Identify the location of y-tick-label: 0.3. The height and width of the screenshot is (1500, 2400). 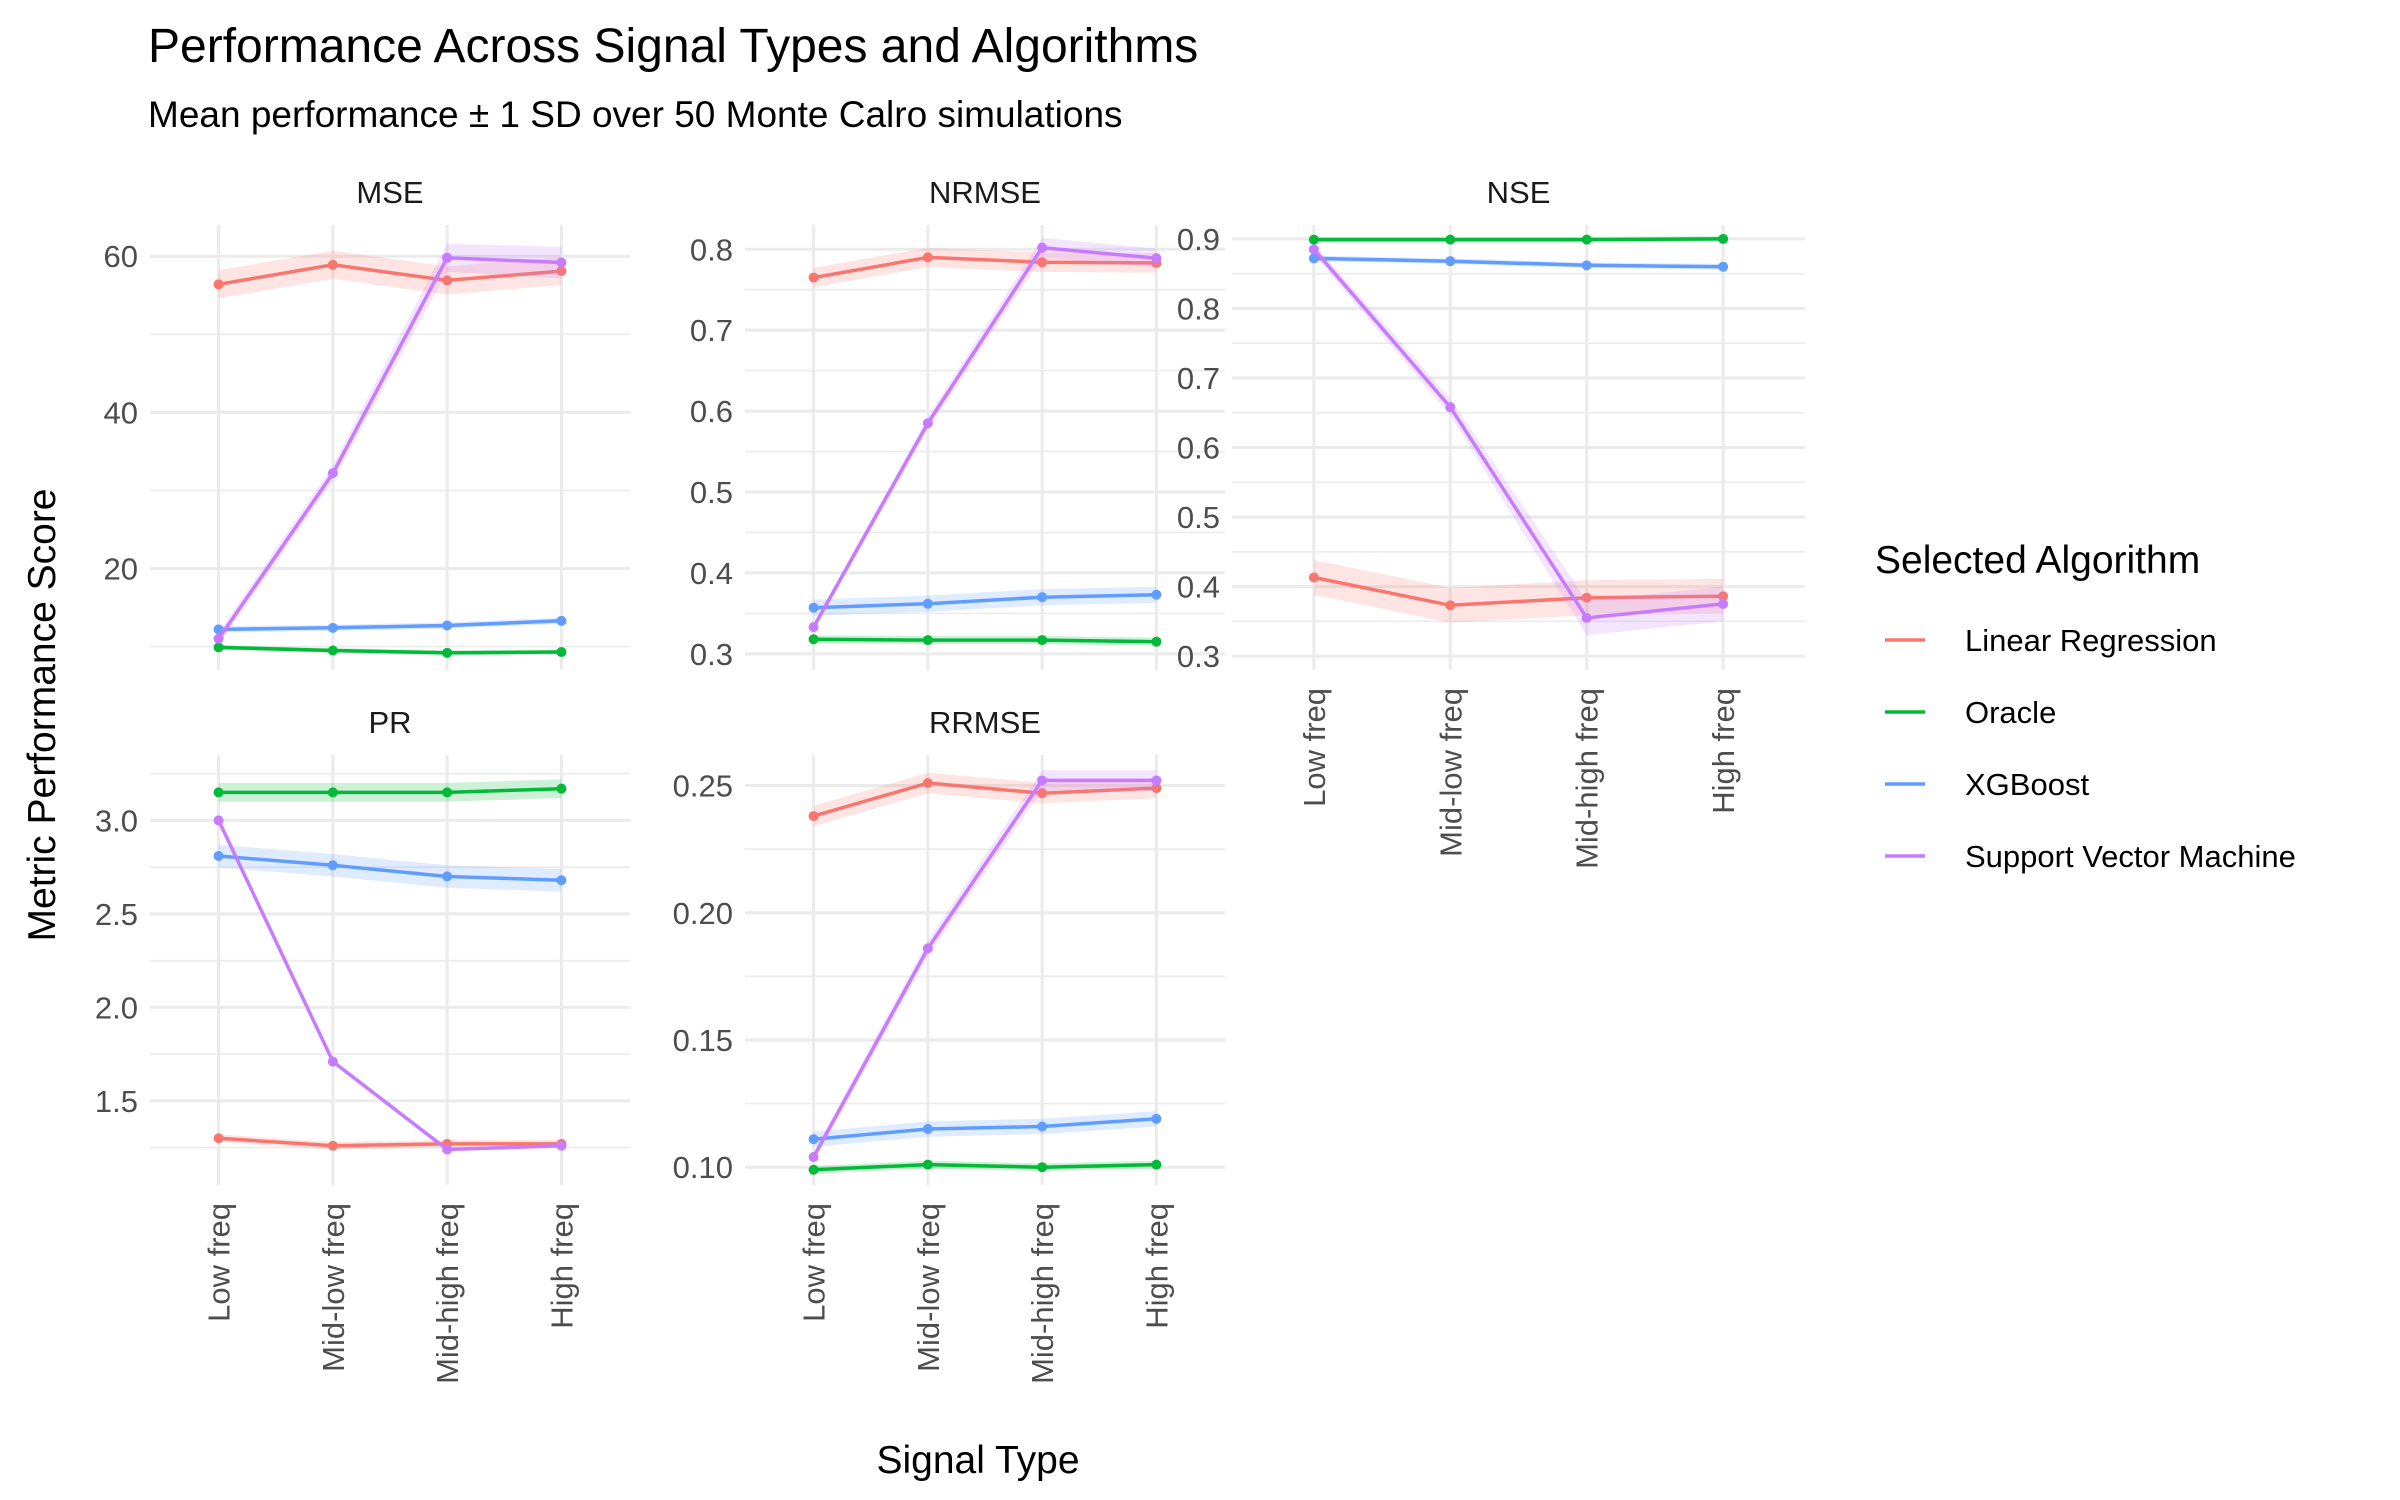
(711, 654).